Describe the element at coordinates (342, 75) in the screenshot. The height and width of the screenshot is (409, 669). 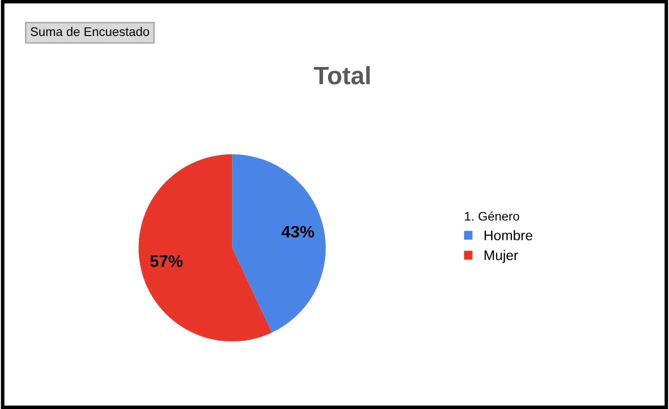
I see `chart-title: Total` at that location.